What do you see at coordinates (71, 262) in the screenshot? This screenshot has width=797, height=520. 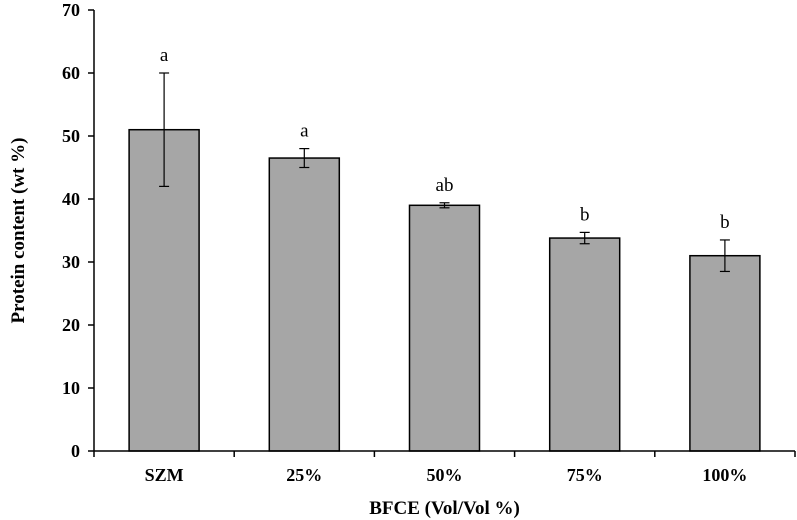 I see `y-tick-label: 30` at bounding box center [71, 262].